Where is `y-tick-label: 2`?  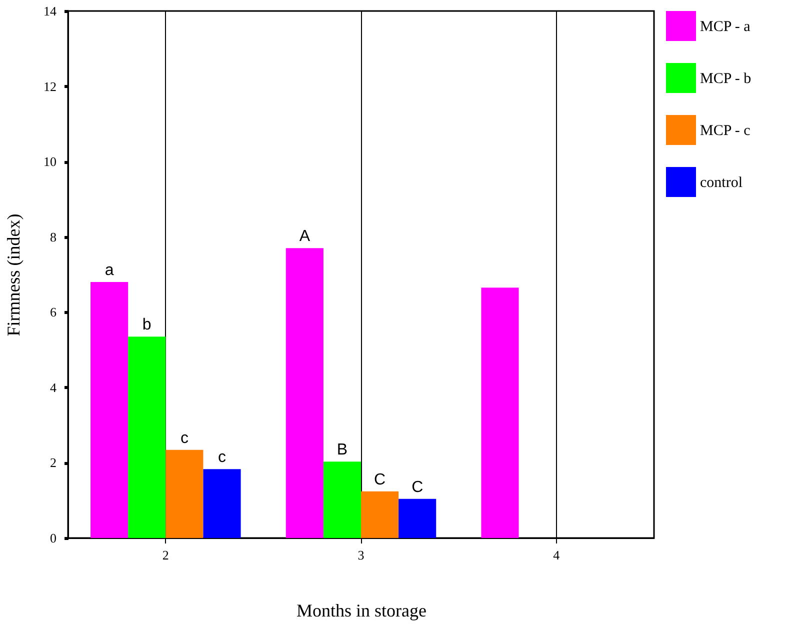
y-tick-label: 2 is located at coordinates (53, 462).